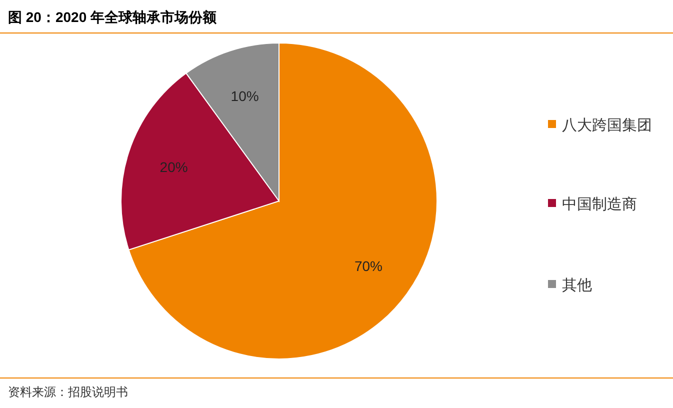  Describe the element at coordinates (244, 96) in the screenshot. I see `data-label: 10%` at that location.